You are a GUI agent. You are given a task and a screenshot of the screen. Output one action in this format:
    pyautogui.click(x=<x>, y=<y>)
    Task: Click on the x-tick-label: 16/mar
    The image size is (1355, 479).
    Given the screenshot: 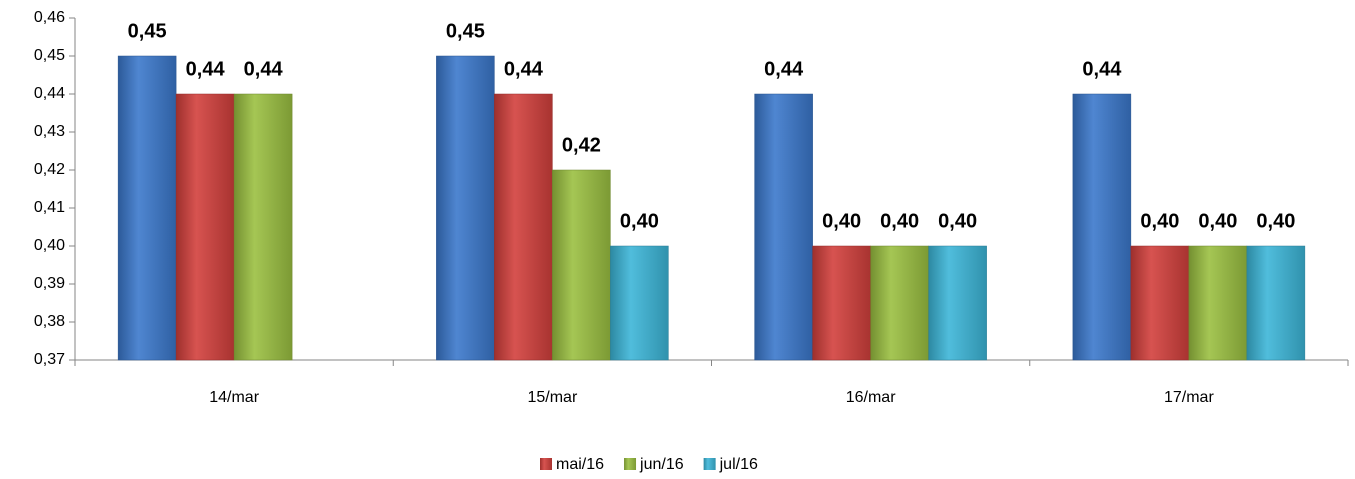 What is the action you would take?
    pyautogui.click(x=871, y=397)
    